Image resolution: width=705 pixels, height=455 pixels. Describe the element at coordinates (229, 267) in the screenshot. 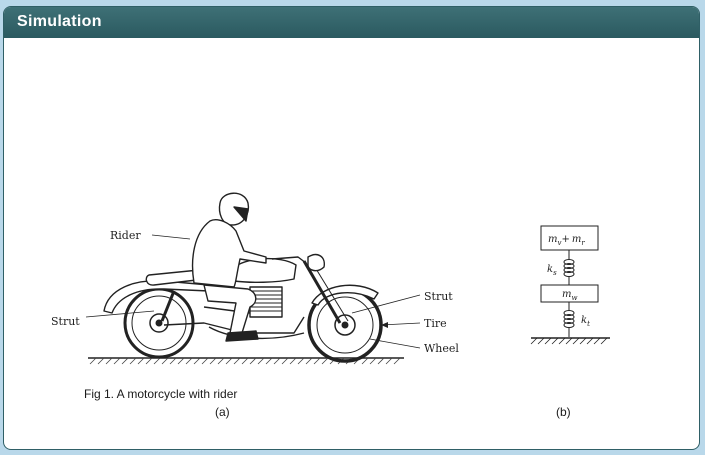

I see `rider` at that location.